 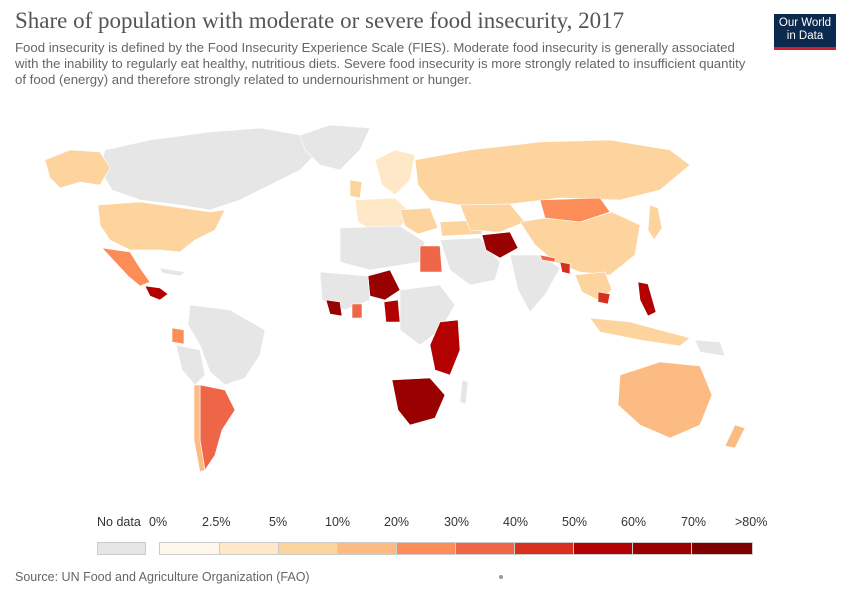 What do you see at coordinates (634, 522) in the screenshot?
I see `legend-label-8: 60%` at bounding box center [634, 522].